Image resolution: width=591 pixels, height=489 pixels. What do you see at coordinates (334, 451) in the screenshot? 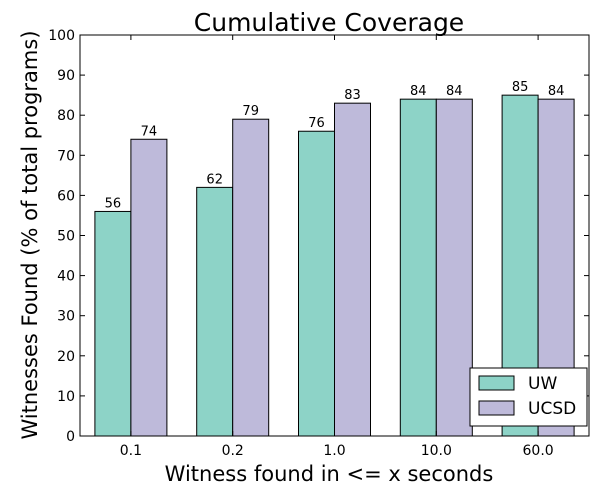
I see `x-tick-label-1.0: 1.0` at bounding box center [334, 451].